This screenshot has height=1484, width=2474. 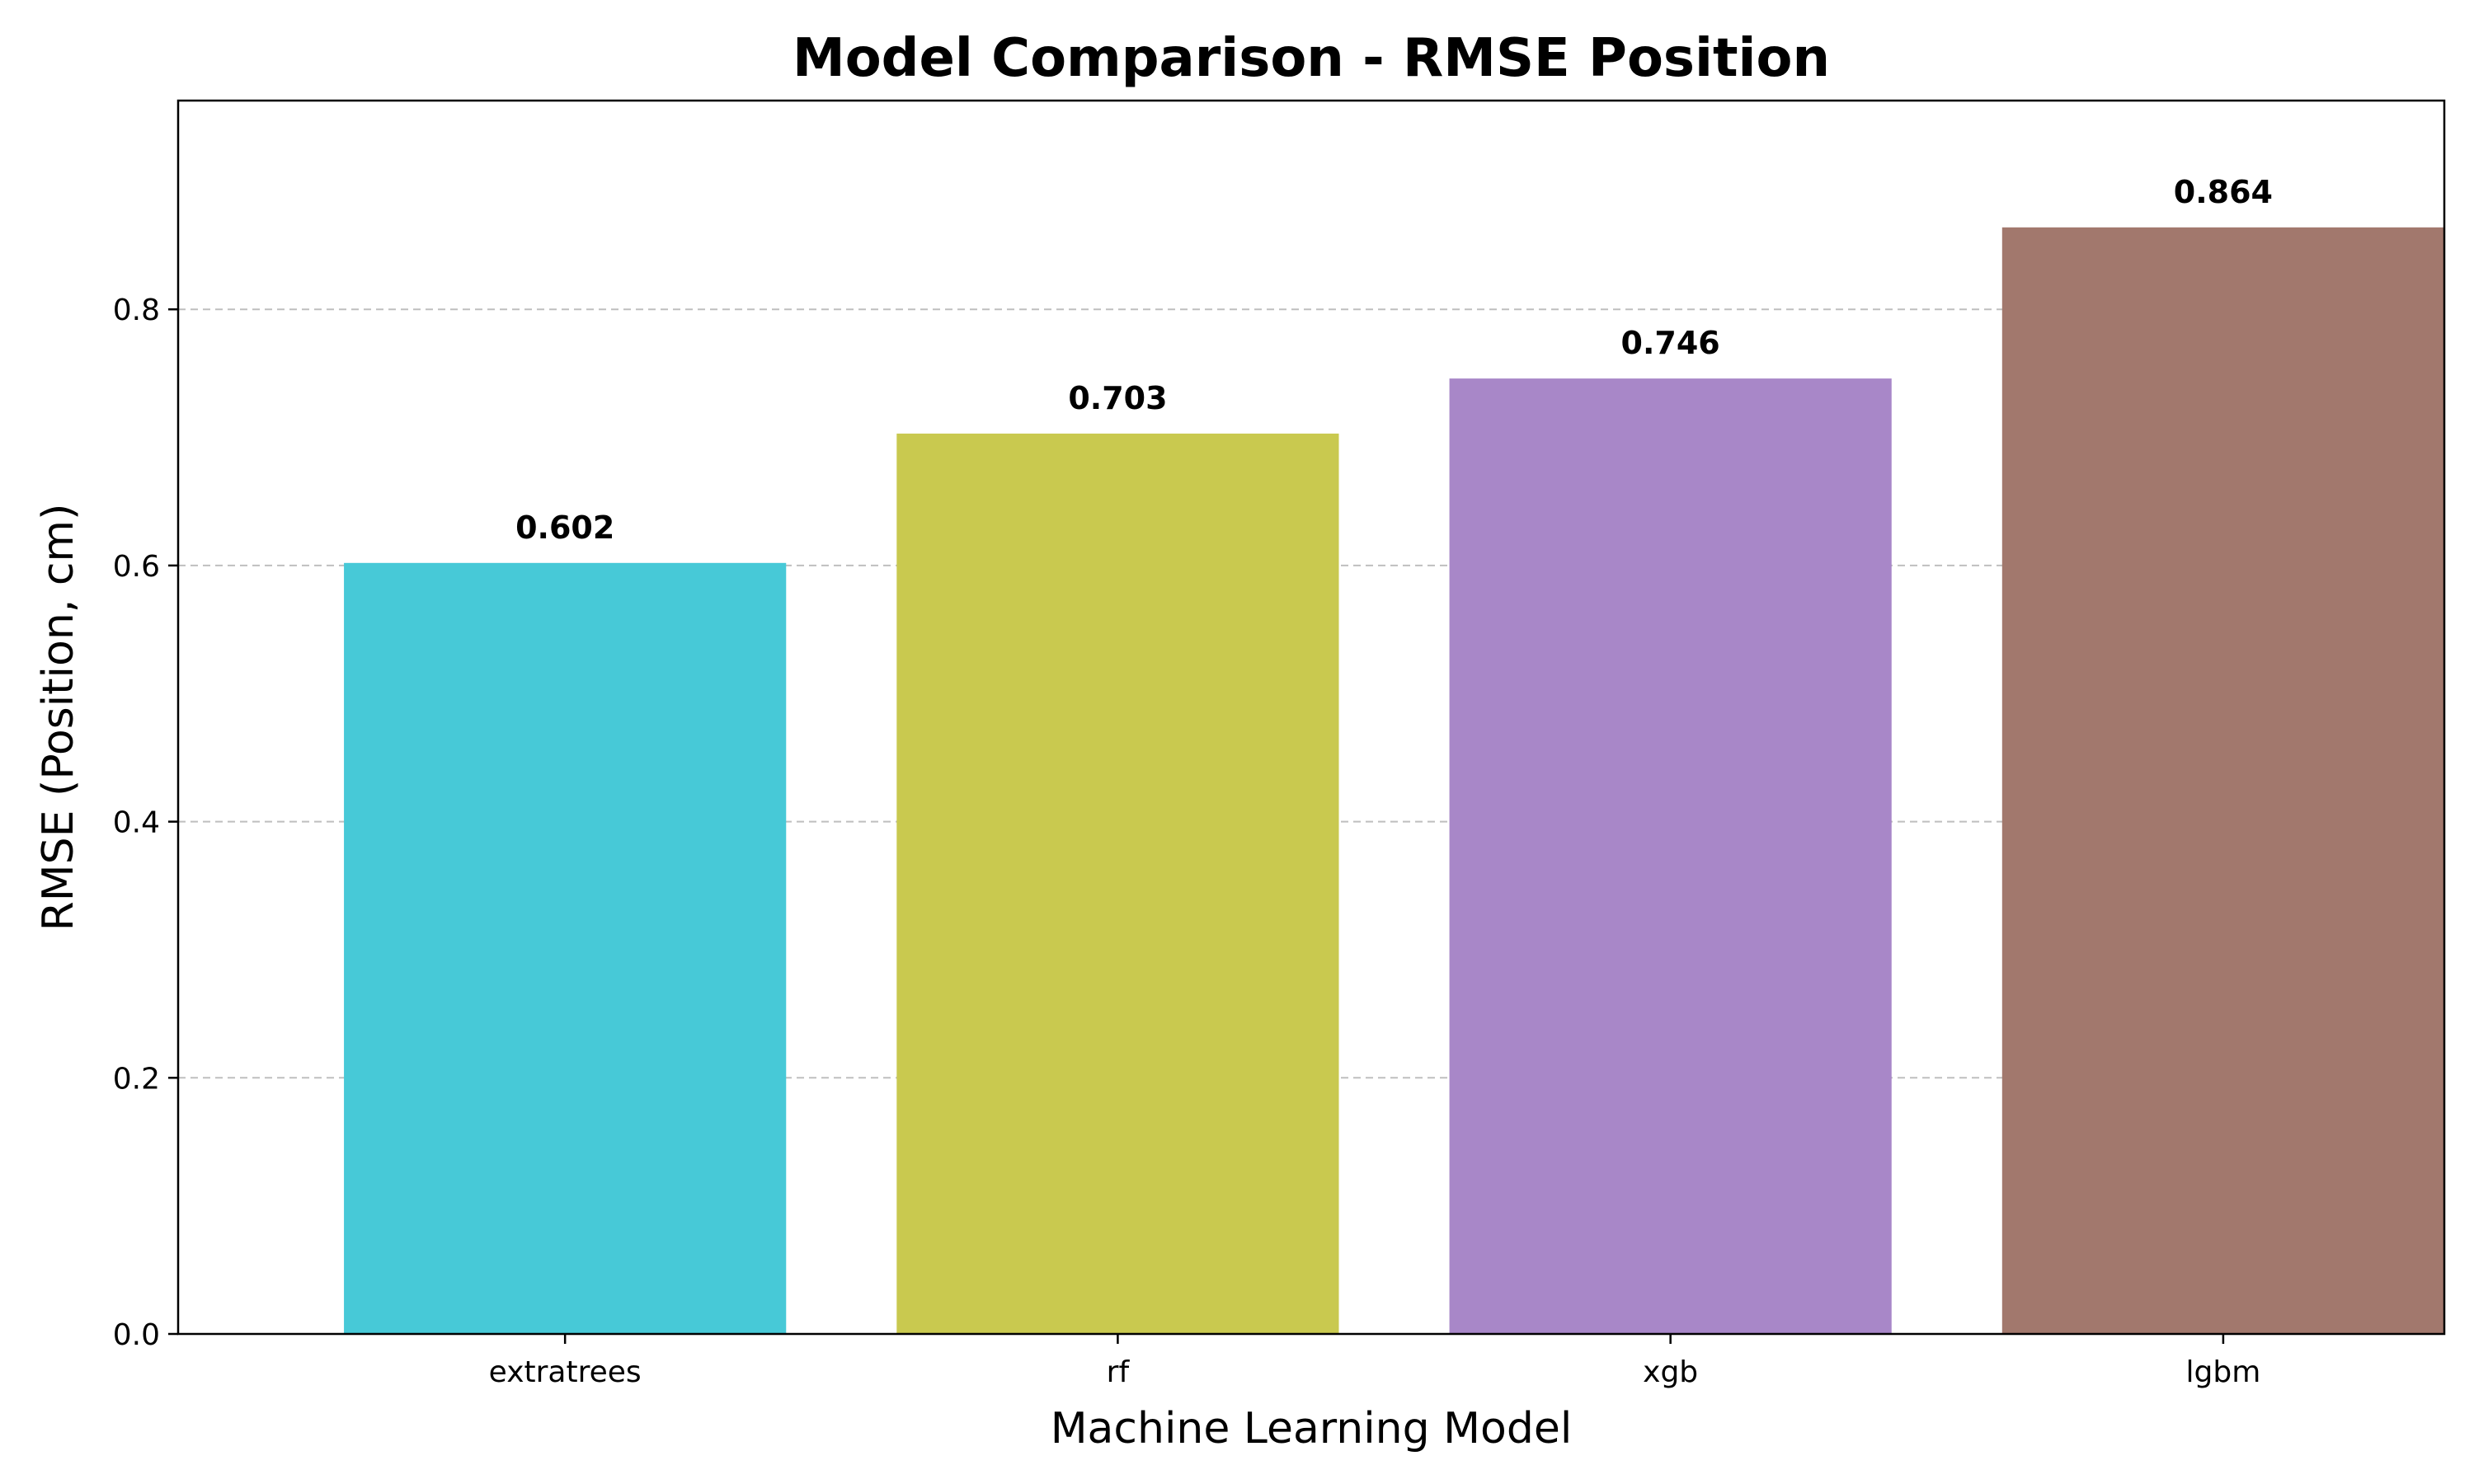 What do you see at coordinates (136, 1335) in the screenshot?
I see `y-tick-label: 0.0` at bounding box center [136, 1335].